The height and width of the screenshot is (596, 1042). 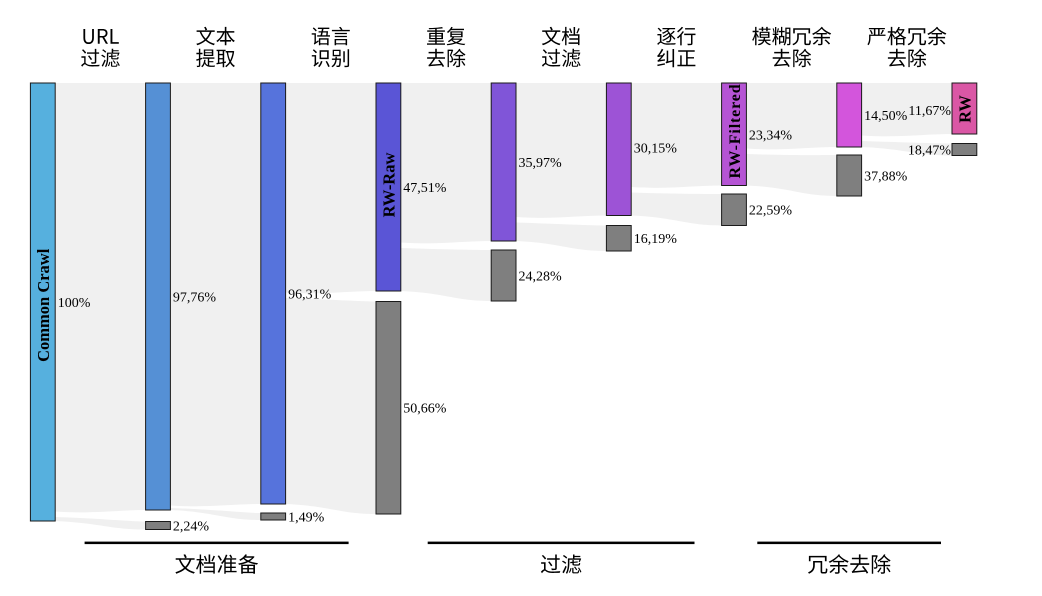 What do you see at coordinates (43, 305) in the screenshot?
I see `svg-text: Common Crawl` at bounding box center [43, 305].